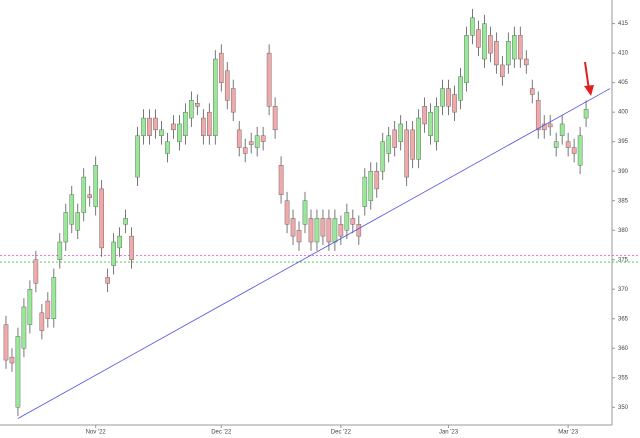 The width and height of the screenshot is (640, 438). I want to click on y-tick-label: 385, so click(623, 201).